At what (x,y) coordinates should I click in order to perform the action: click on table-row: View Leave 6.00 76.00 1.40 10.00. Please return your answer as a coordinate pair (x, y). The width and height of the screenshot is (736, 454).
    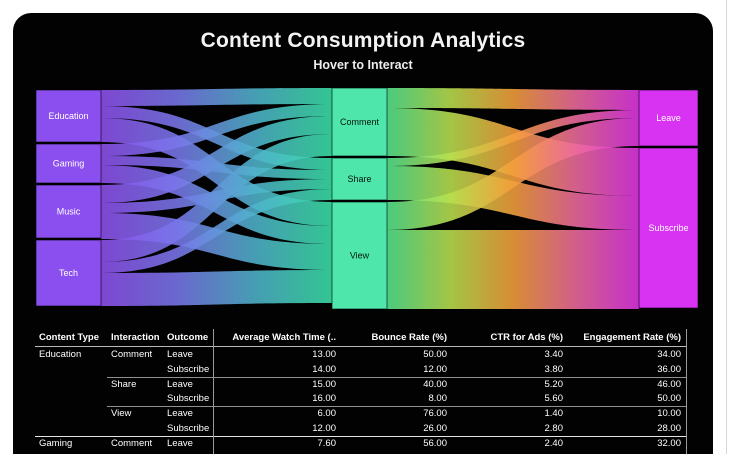
    Looking at the image, I should click on (360, 413).